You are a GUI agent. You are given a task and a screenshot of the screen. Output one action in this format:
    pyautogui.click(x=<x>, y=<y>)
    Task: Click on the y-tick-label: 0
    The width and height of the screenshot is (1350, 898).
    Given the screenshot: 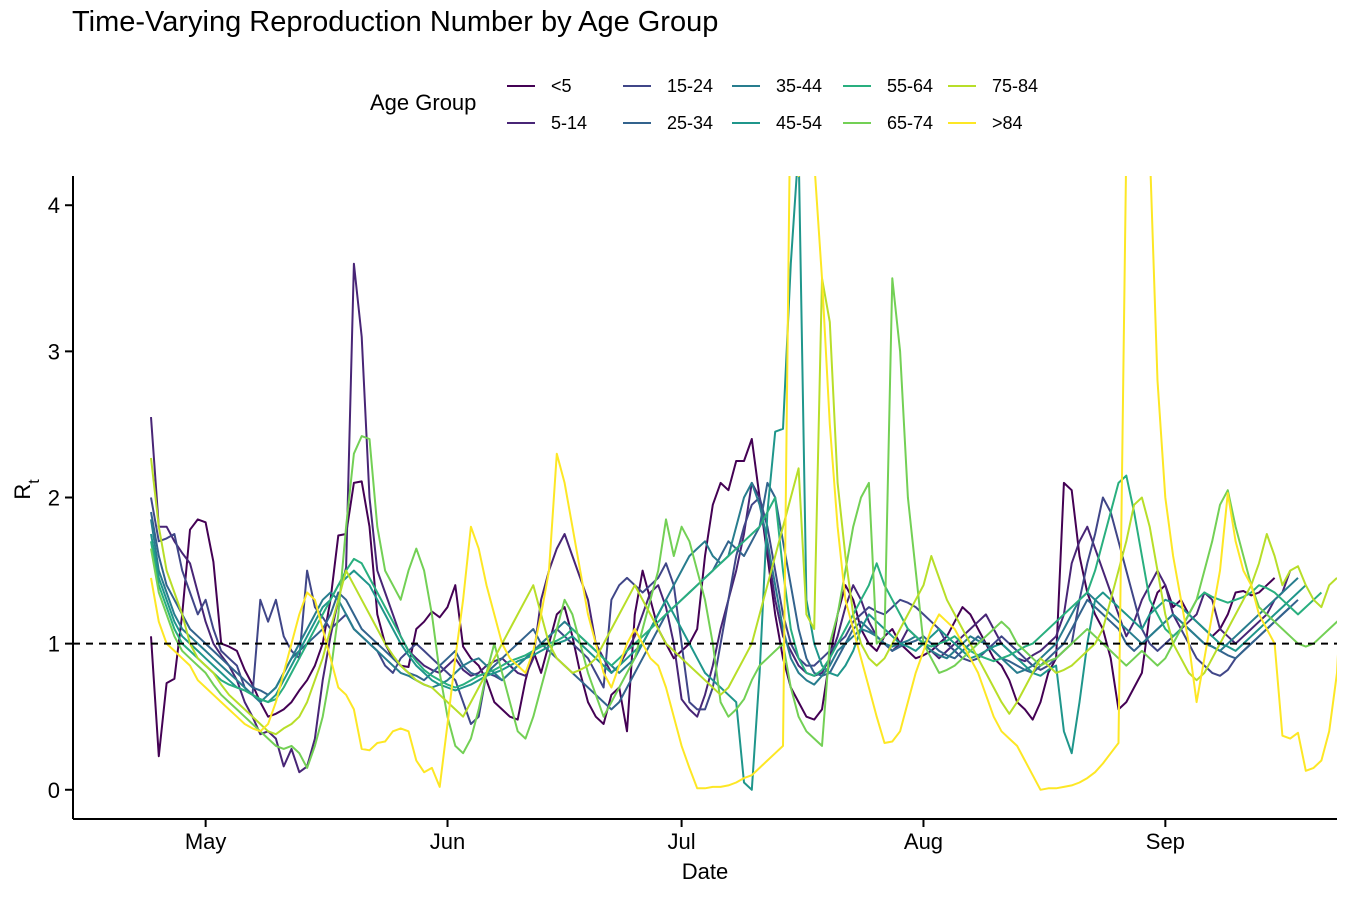 What is the action you would take?
    pyautogui.click(x=54, y=790)
    